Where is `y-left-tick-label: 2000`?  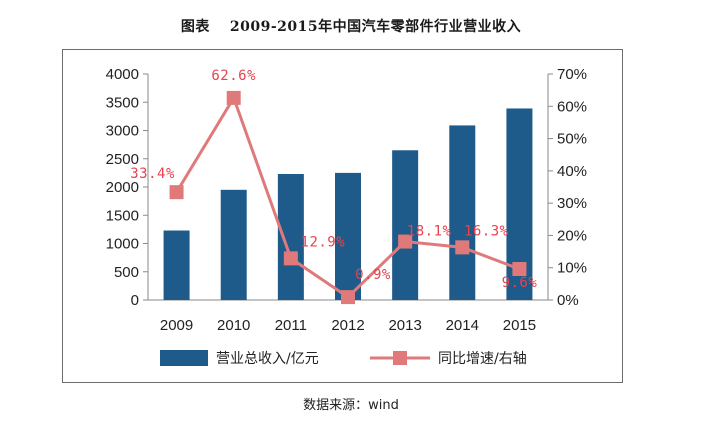 y-left-tick-label: 2000 is located at coordinates (122, 187).